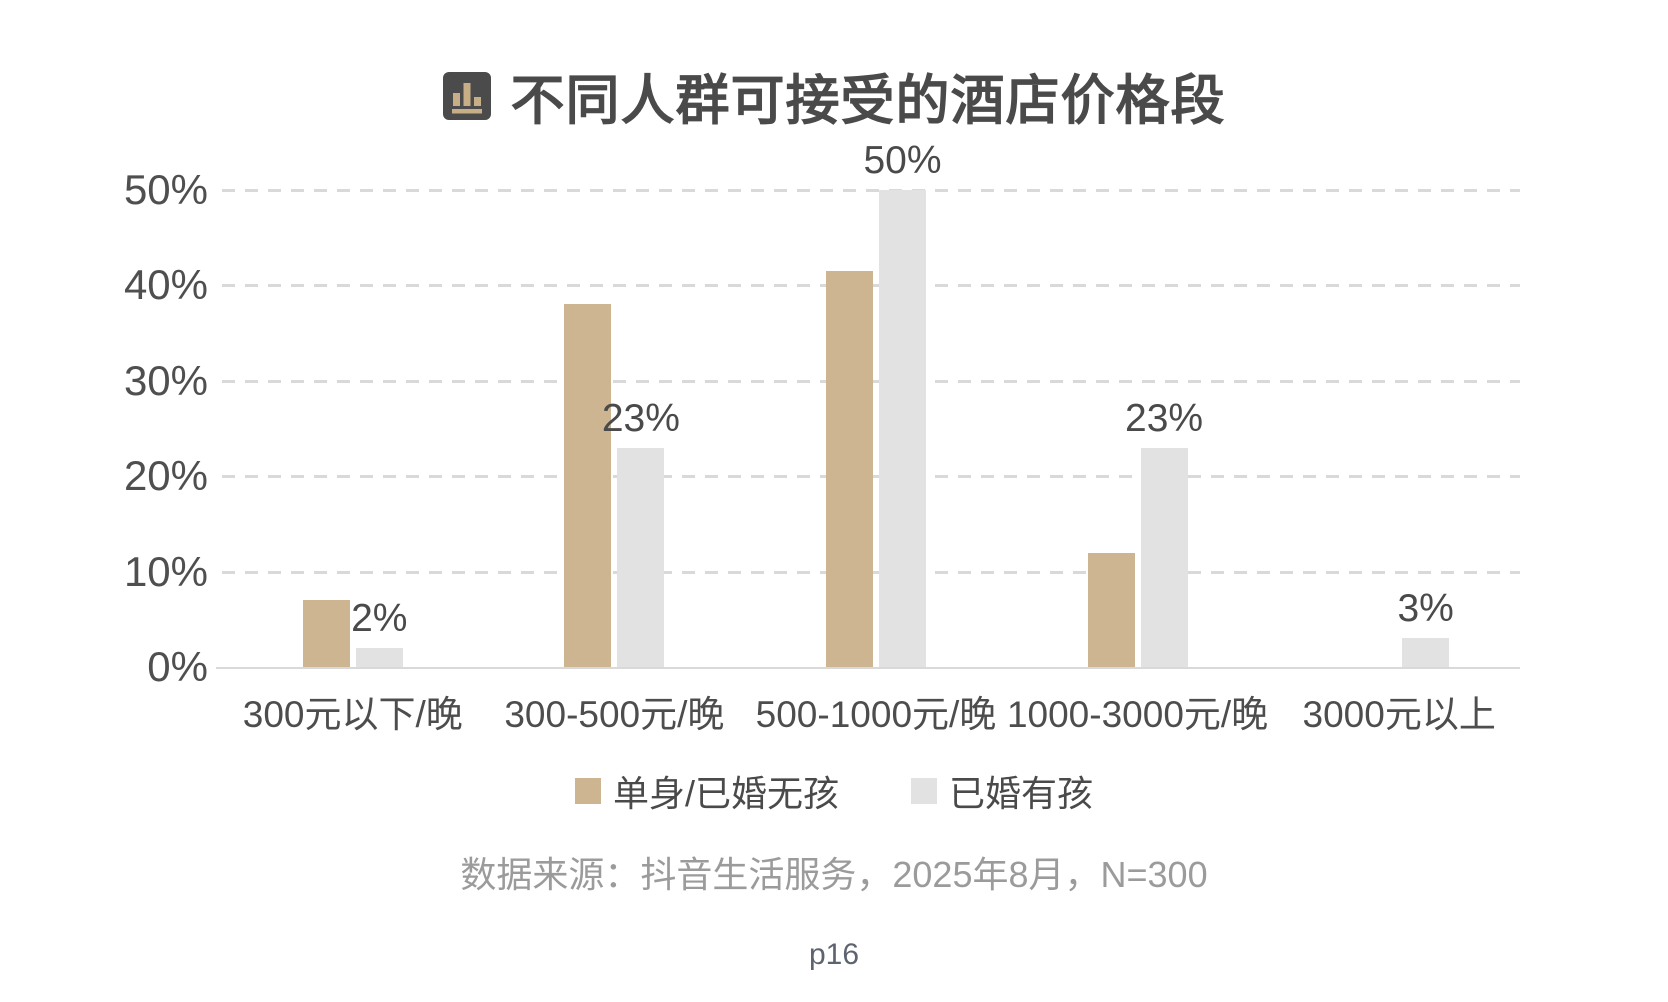  Describe the element at coordinates (1399, 428) in the screenshot. I see `bar-group: 3%` at that location.